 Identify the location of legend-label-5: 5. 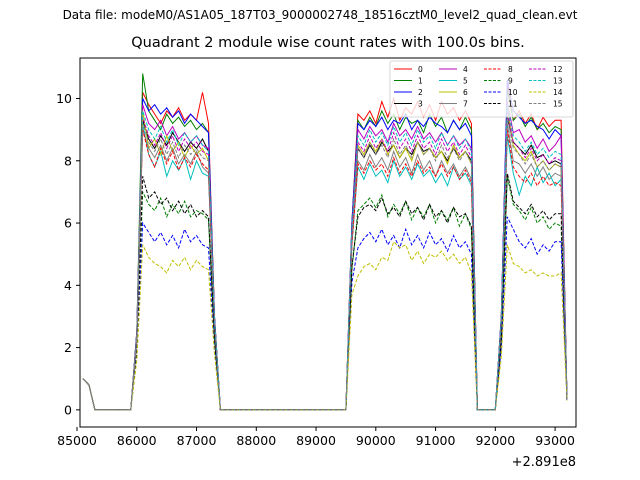
(465, 81).